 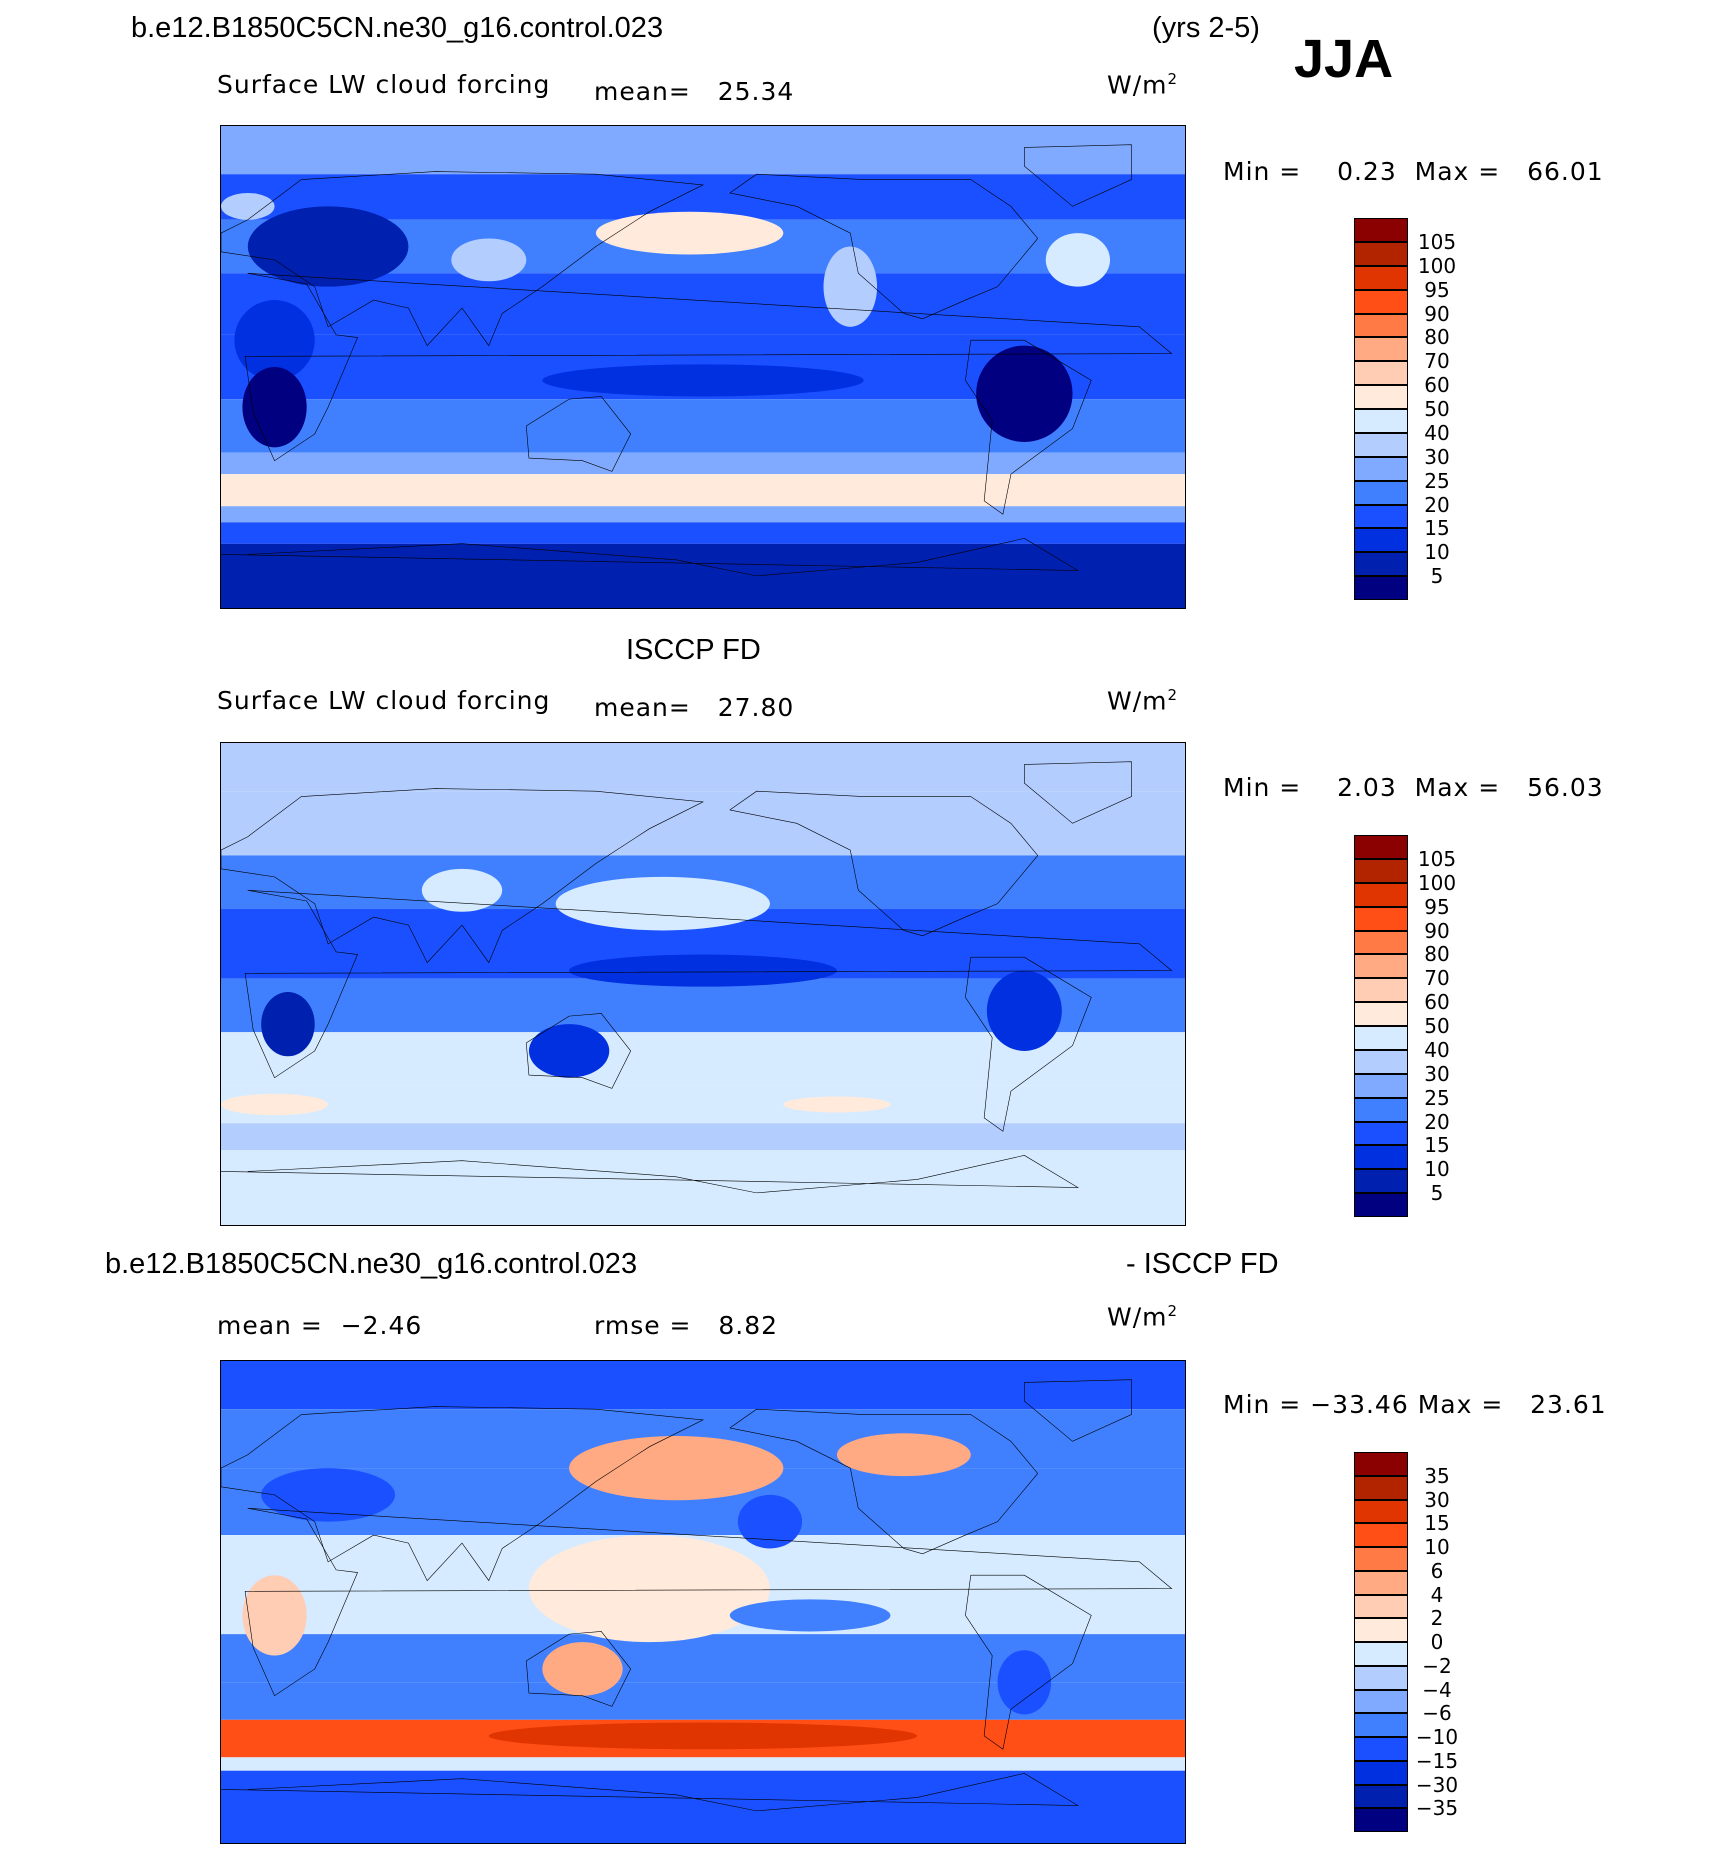 I want to click on panel3-title-left: b.e12.B1850C5CN.ne30_g16.control.023, so click(x=371, y=1264).